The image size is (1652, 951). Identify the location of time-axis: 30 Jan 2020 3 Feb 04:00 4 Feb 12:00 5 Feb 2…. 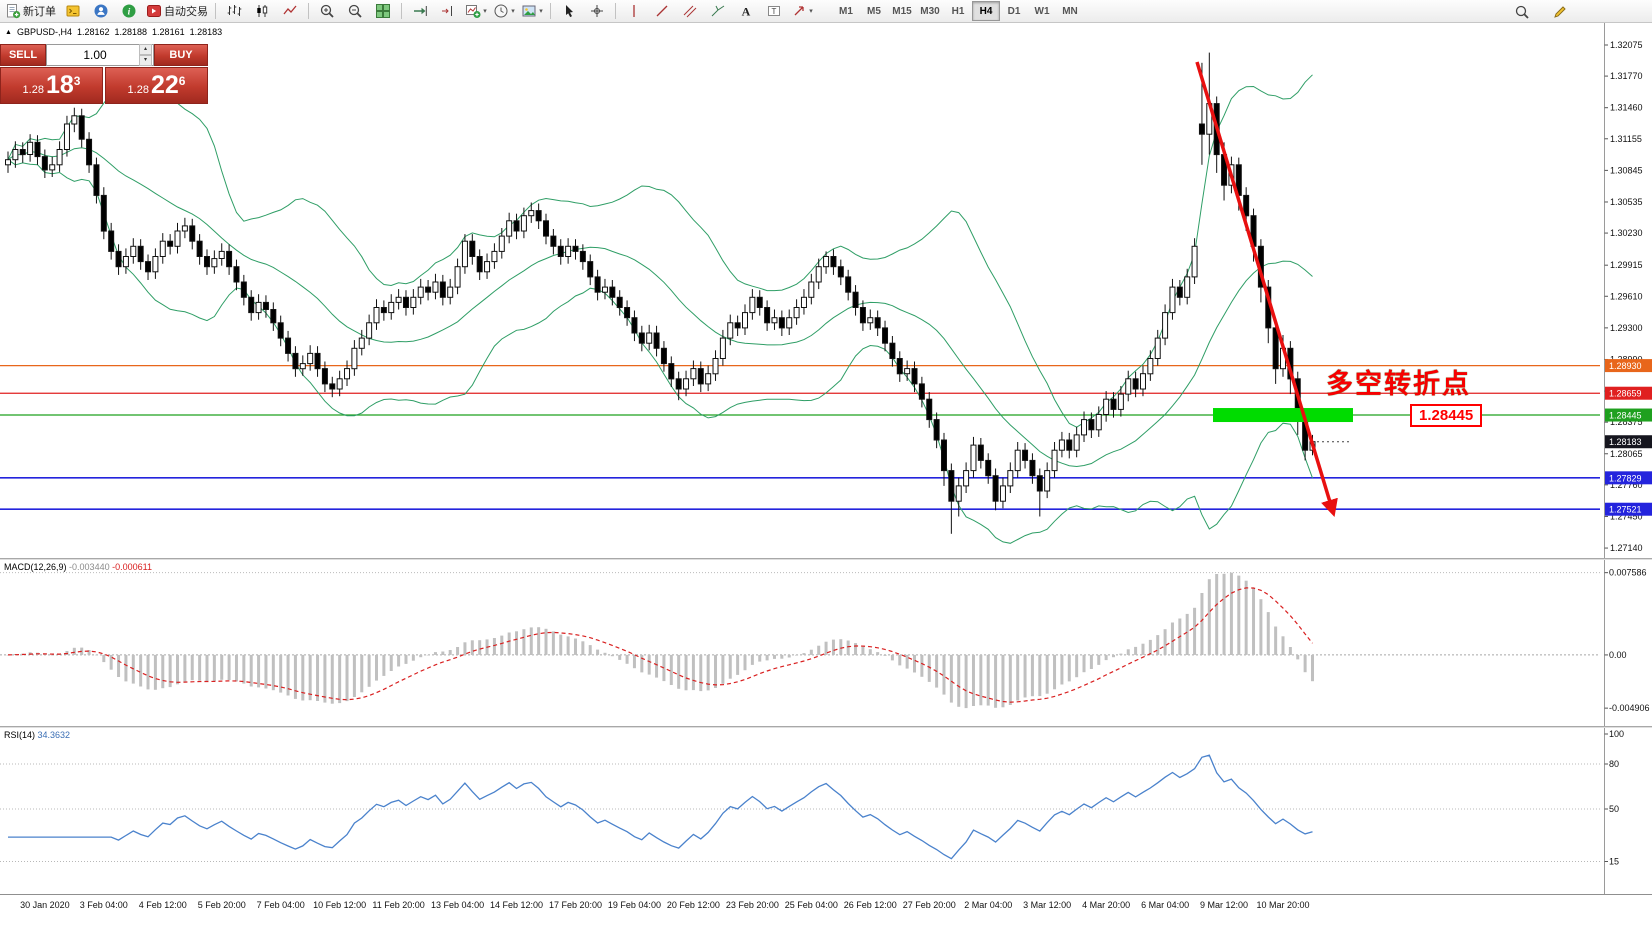
(826, 905).